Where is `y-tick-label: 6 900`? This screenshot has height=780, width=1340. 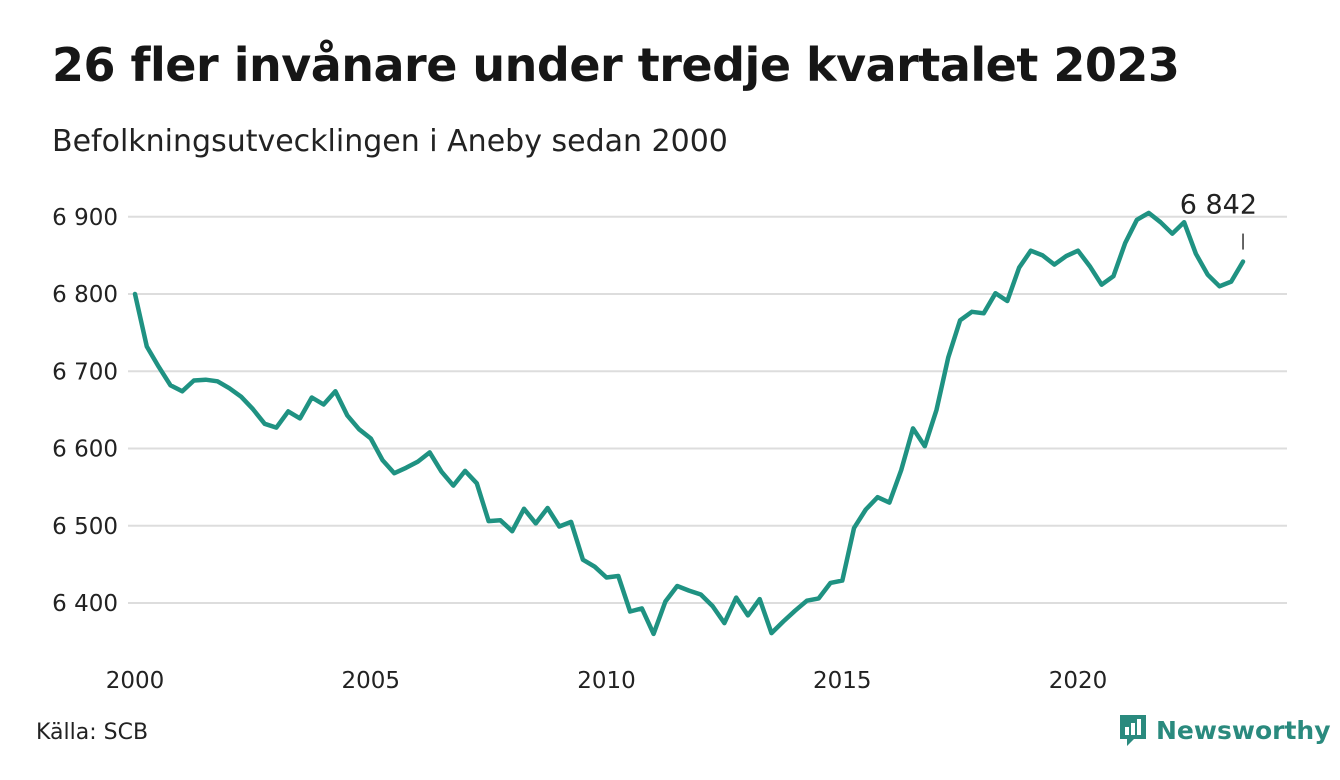
y-tick-label: 6 900 is located at coordinates (85, 218).